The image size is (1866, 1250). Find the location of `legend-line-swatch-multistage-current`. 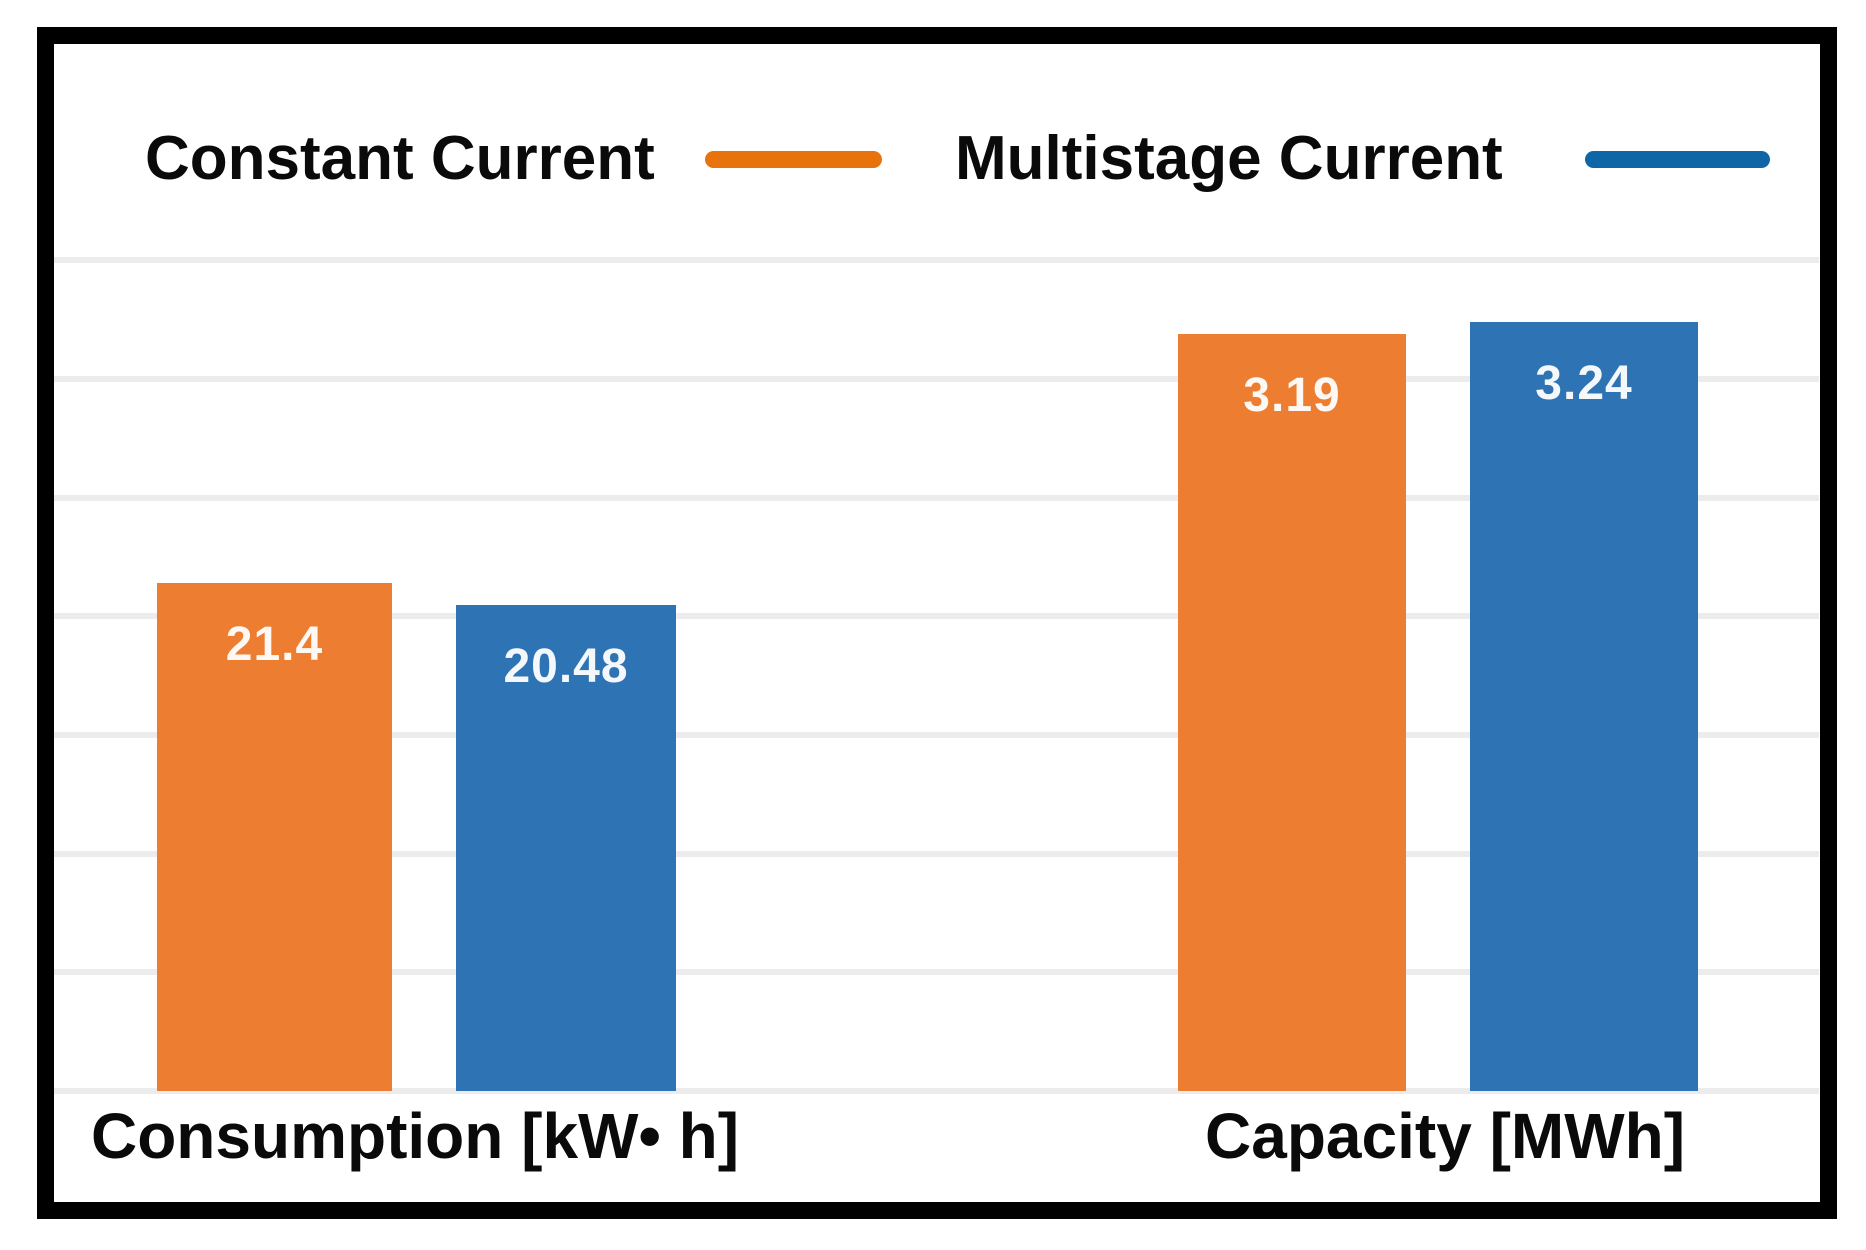

legend-line-swatch-multistage-current is located at coordinates (1677, 159).